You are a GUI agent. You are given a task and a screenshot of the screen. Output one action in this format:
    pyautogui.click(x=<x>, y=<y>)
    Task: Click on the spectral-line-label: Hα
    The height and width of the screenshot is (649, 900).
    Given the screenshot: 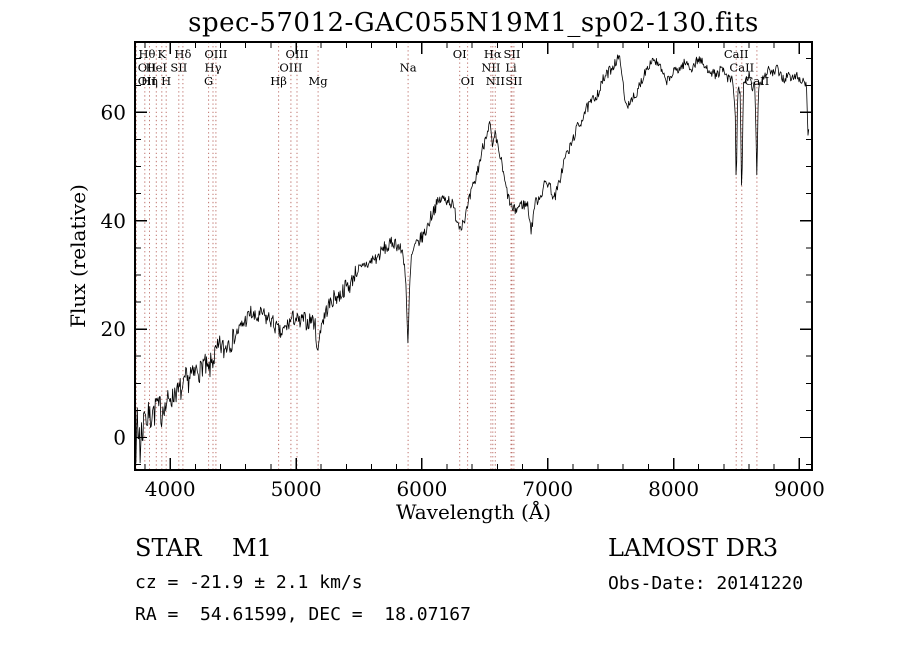 What is the action you would take?
    pyautogui.click(x=493, y=54)
    